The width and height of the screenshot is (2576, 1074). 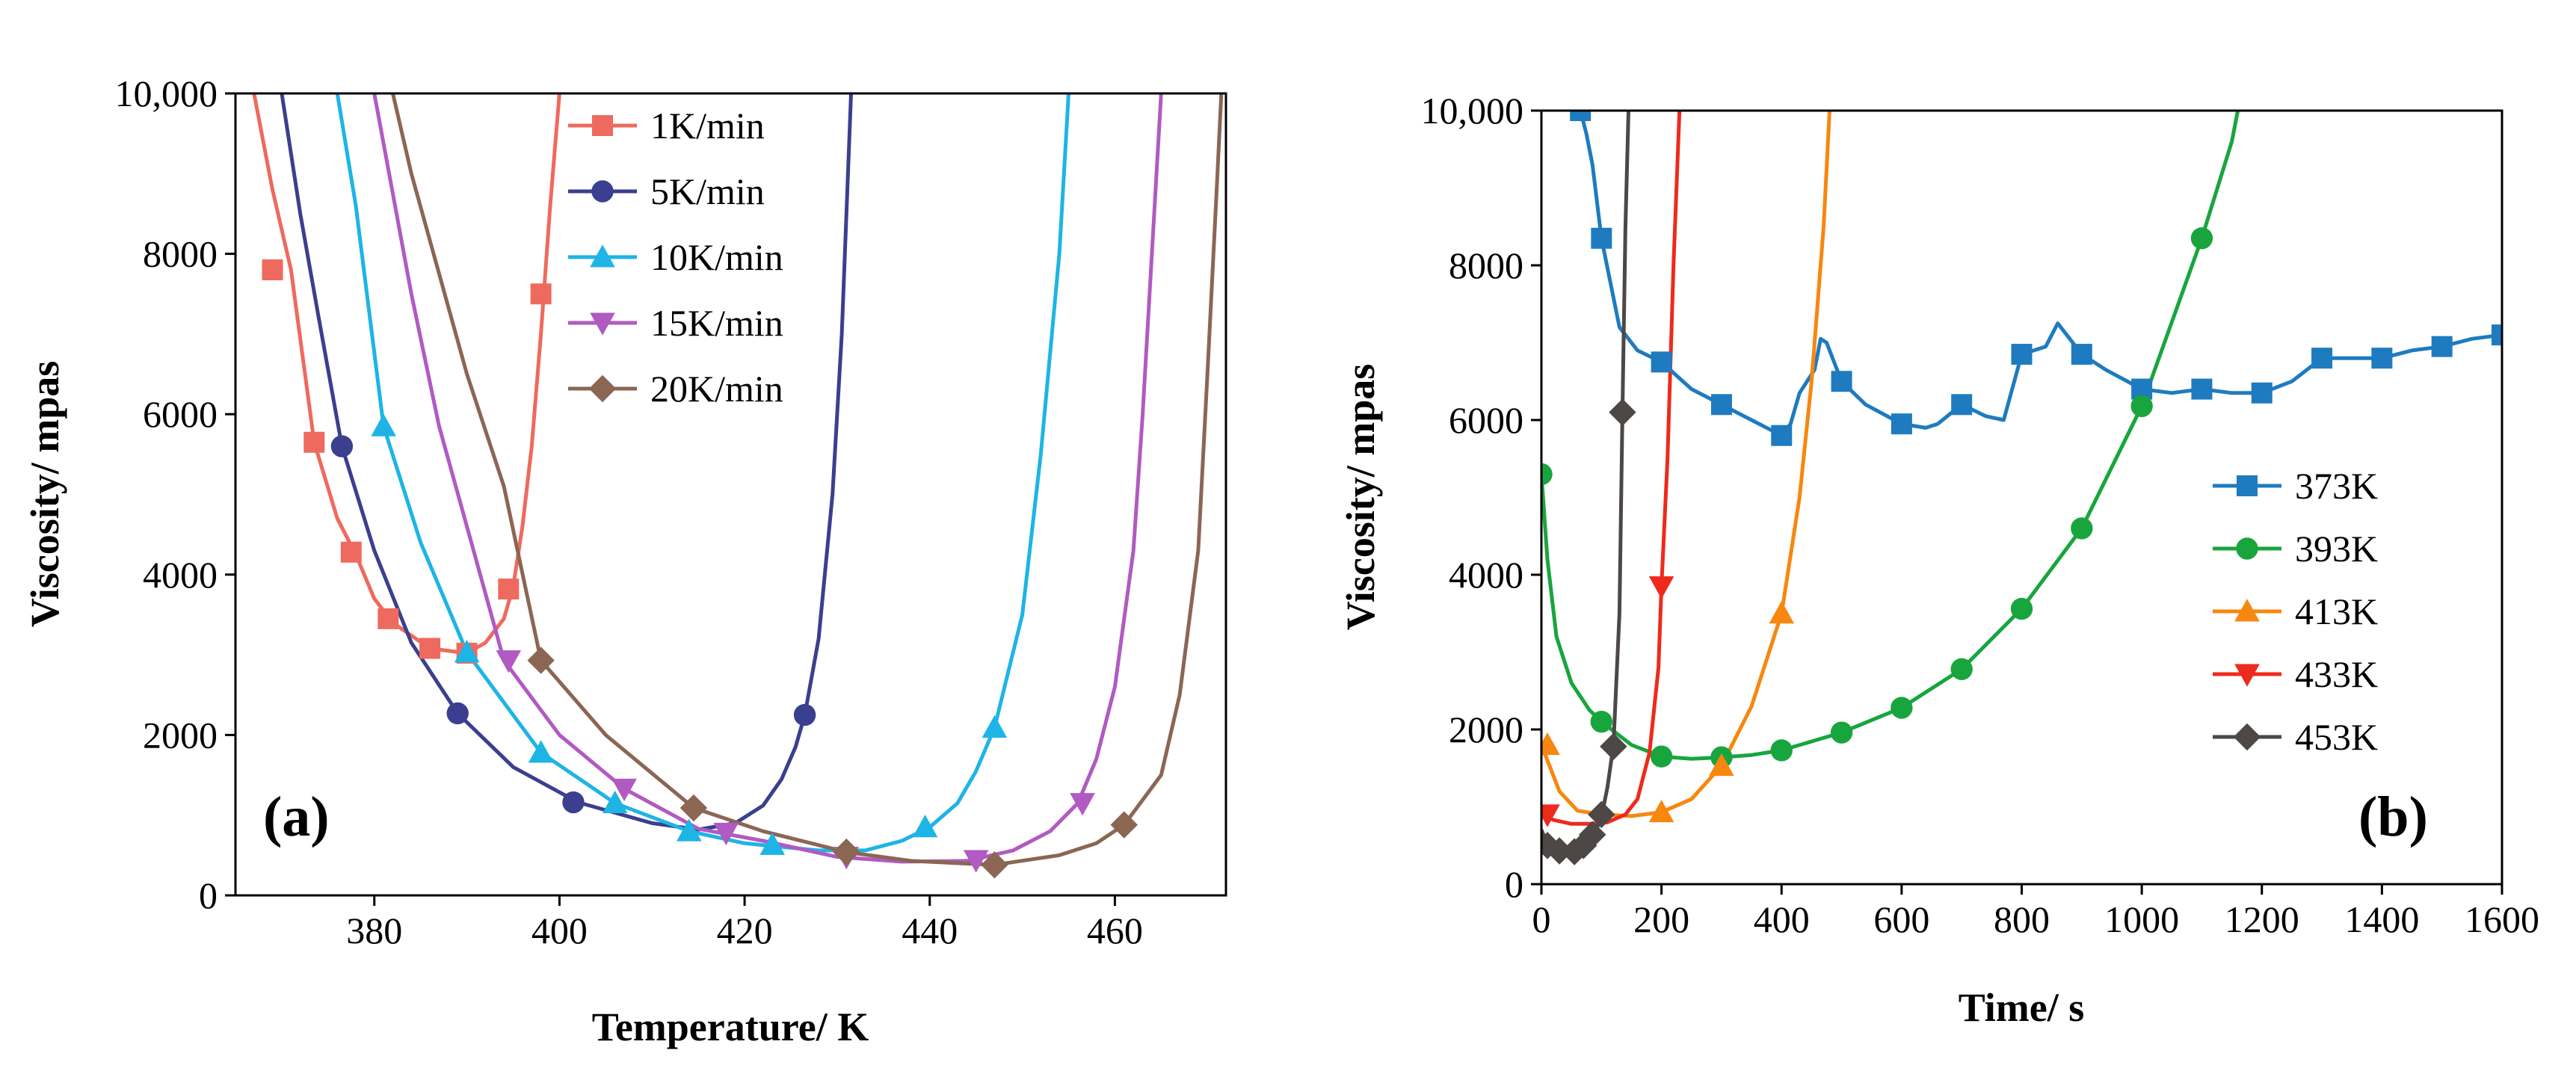 What do you see at coordinates (730, 1026) in the screenshot?
I see `panel-a-x-axis-label: Temperature/ K` at bounding box center [730, 1026].